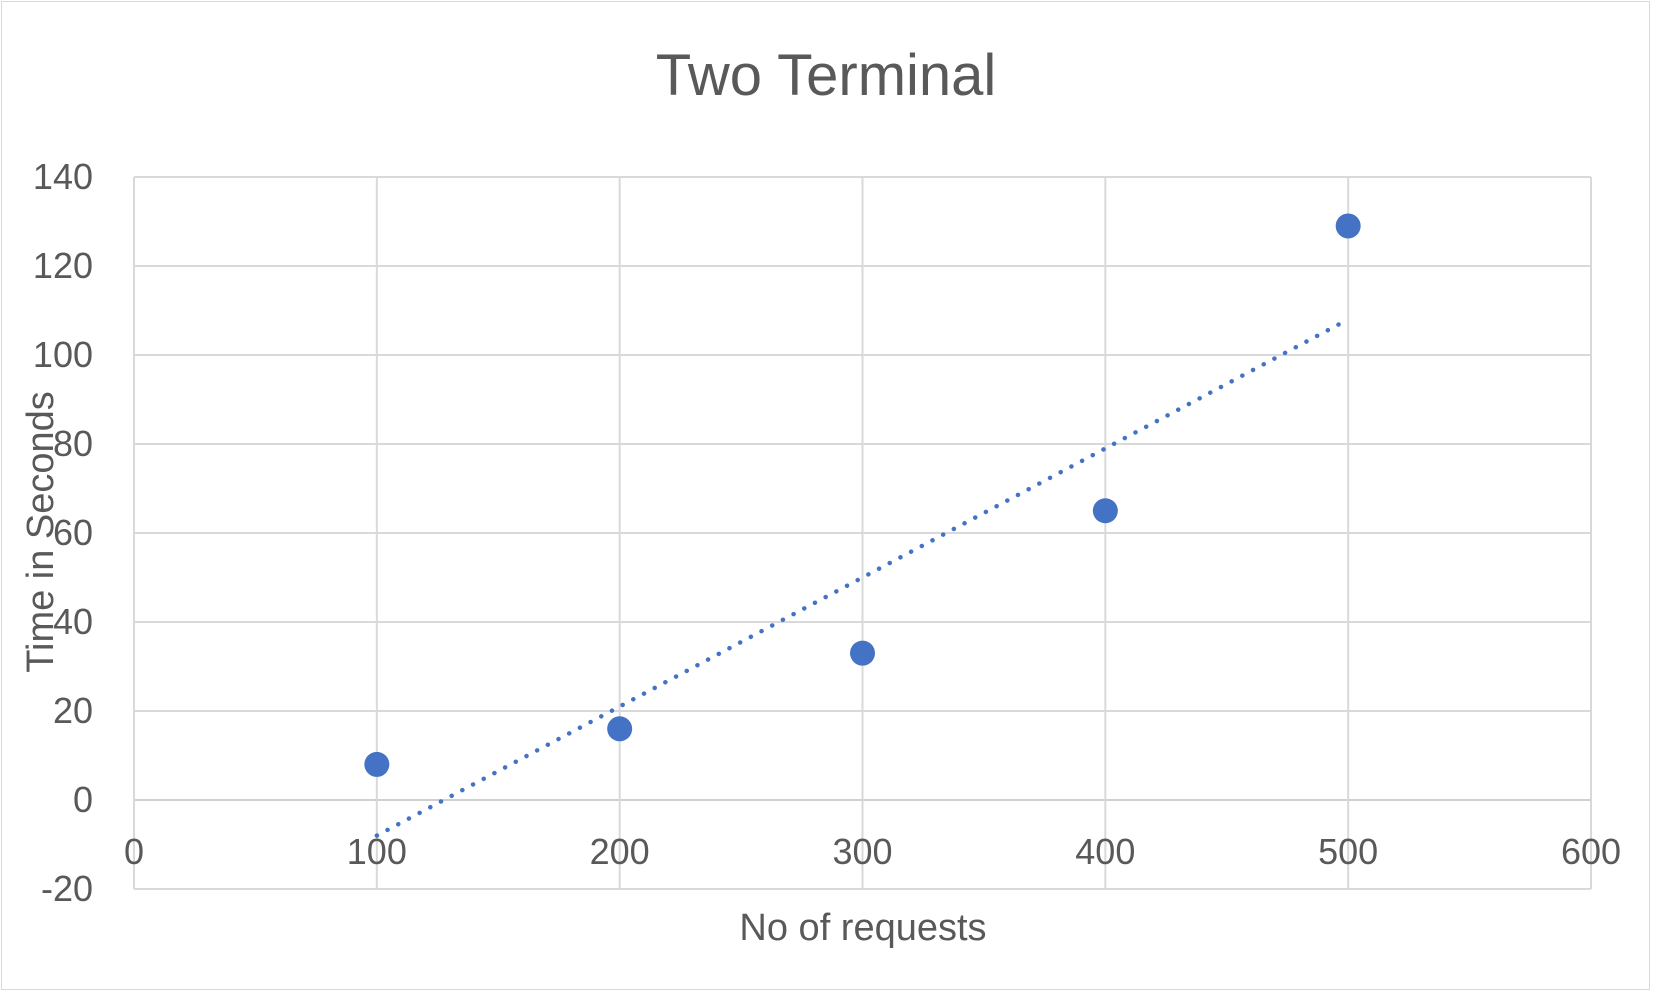 This screenshot has height=993, width=1653. What do you see at coordinates (862, 928) in the screenshot?
I see `x-axis-label: No of requests` at bounding box center [862, 928].